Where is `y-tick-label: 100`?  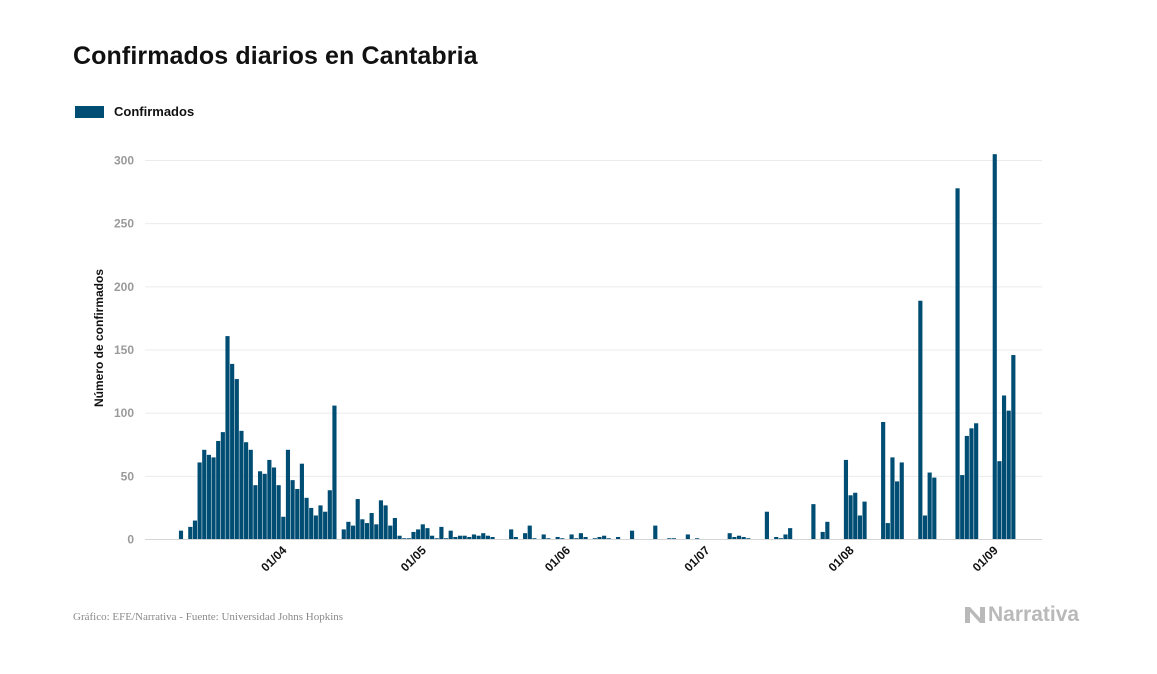 y-tick-label: 100 is located at coordinates (124, 413).